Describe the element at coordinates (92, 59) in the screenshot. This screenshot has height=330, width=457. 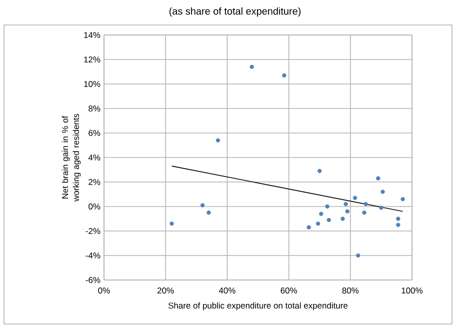
I see `y-tick-label: 12%` at that location.